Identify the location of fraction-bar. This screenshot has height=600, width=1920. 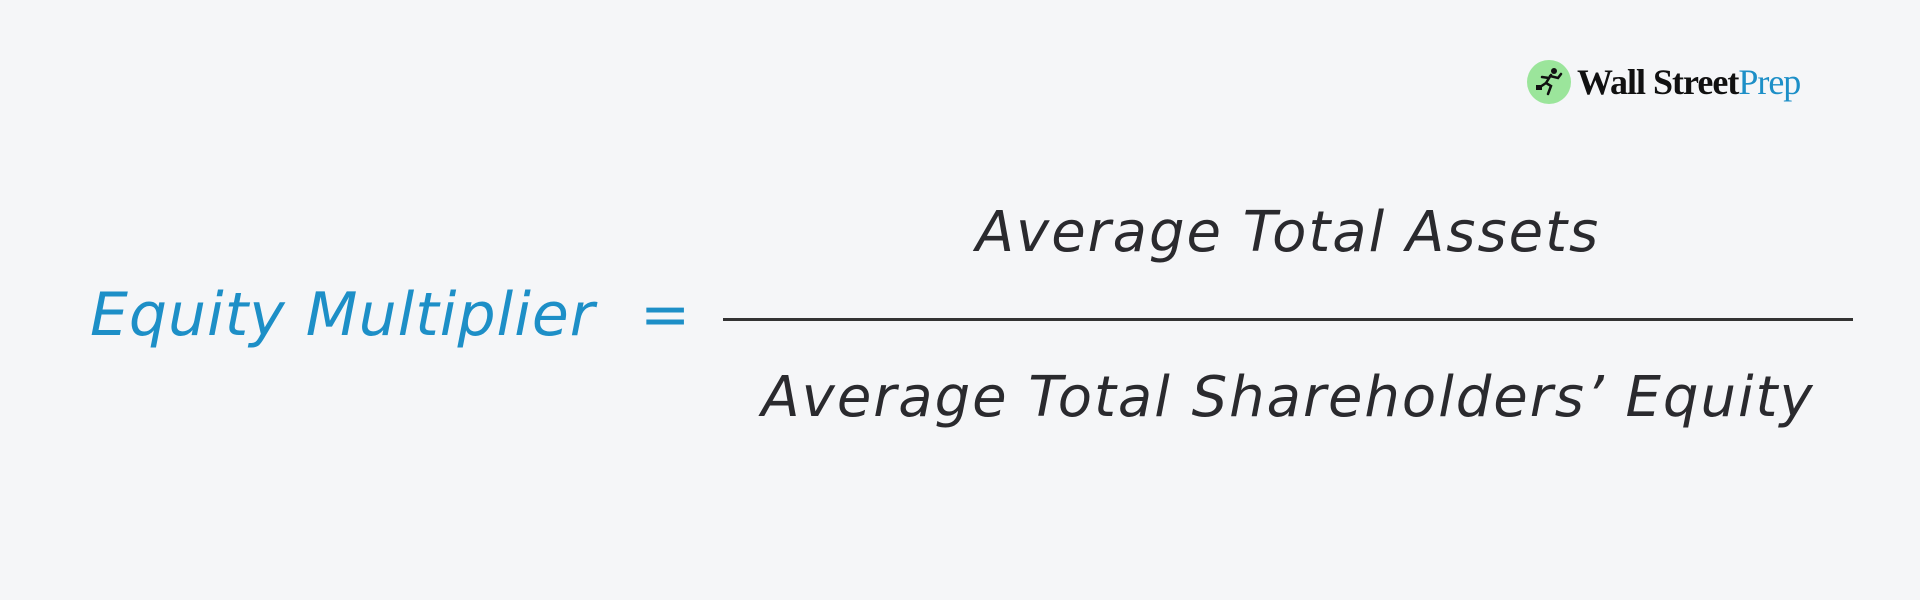
(1288, 319).